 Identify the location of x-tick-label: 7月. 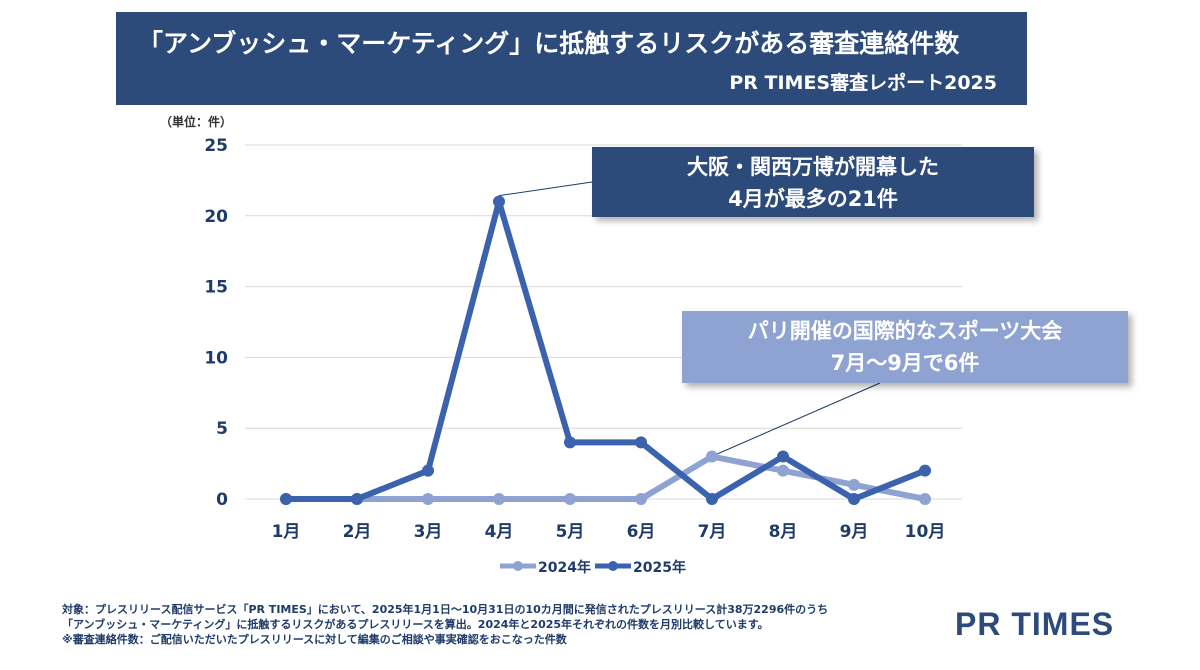
(712, 532).